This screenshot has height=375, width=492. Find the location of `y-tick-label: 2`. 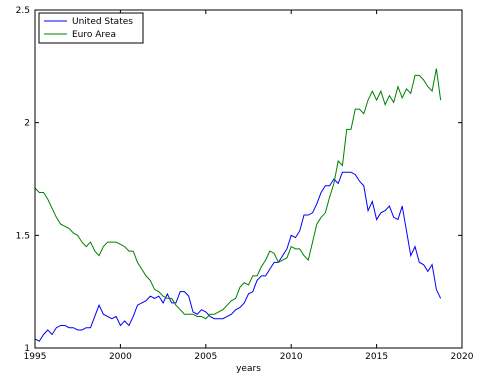

y-tick-label: 2 is located at coordinates (27, 124).